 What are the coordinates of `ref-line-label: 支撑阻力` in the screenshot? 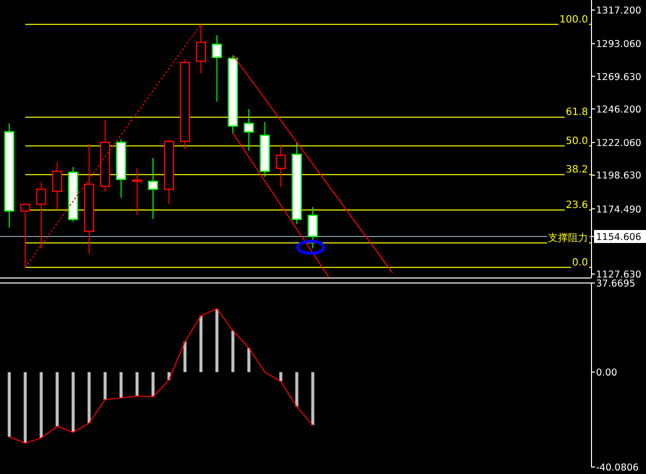 It's located at (568, 238).